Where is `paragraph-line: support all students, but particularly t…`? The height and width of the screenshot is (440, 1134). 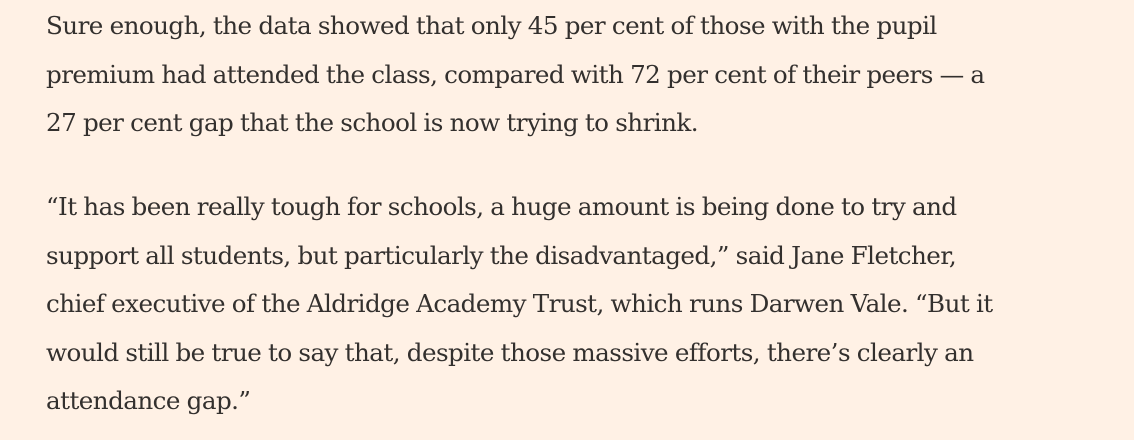 paragraph-line: support all students, but particularly t… is located at coordinates (501, 255).